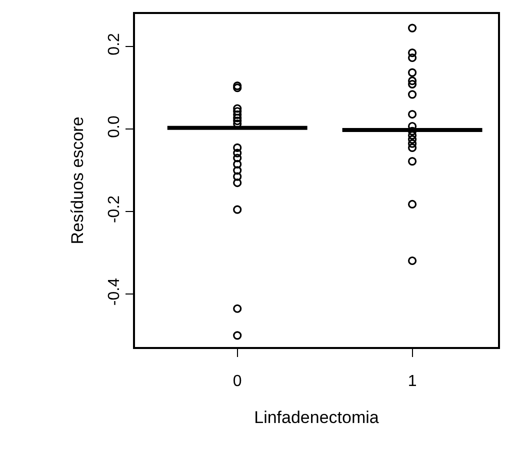 The width and height of the screenshot is (512, 471). Describe the element at coordinates (114, 292) in the screenshot. I see `y-tick-label: -0.4` at that location.